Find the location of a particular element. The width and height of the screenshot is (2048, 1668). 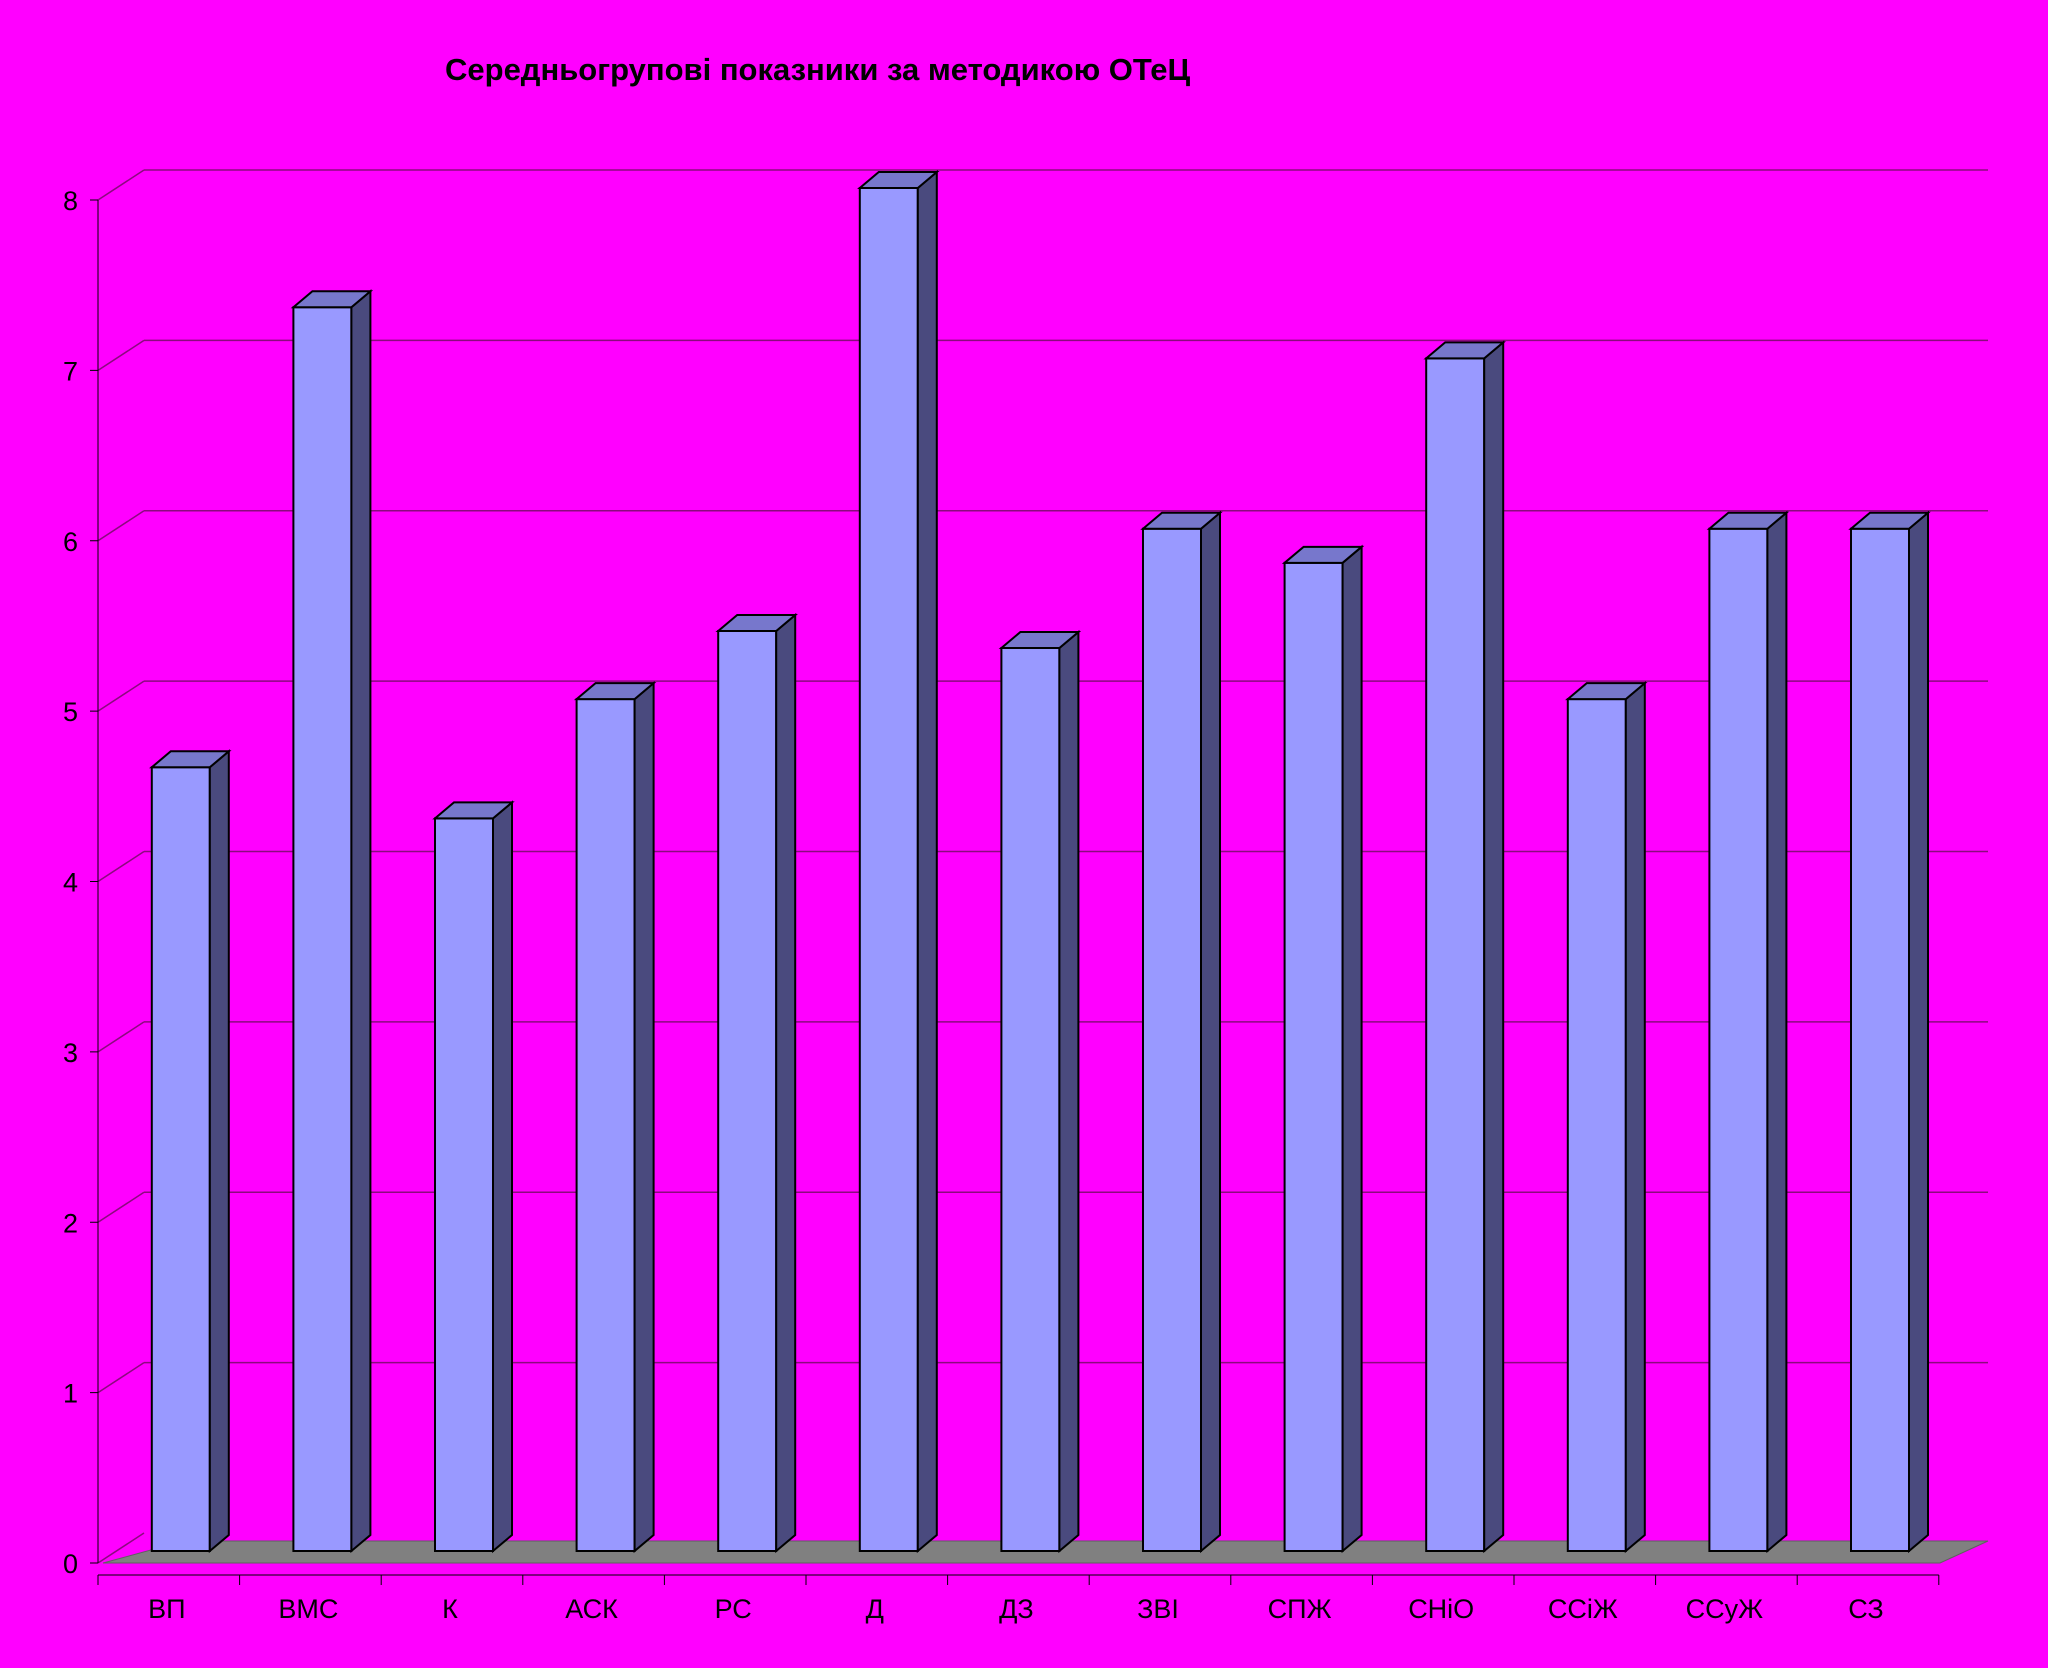

x-tick-label: СНіО is located at coordinates (1441, 1609).